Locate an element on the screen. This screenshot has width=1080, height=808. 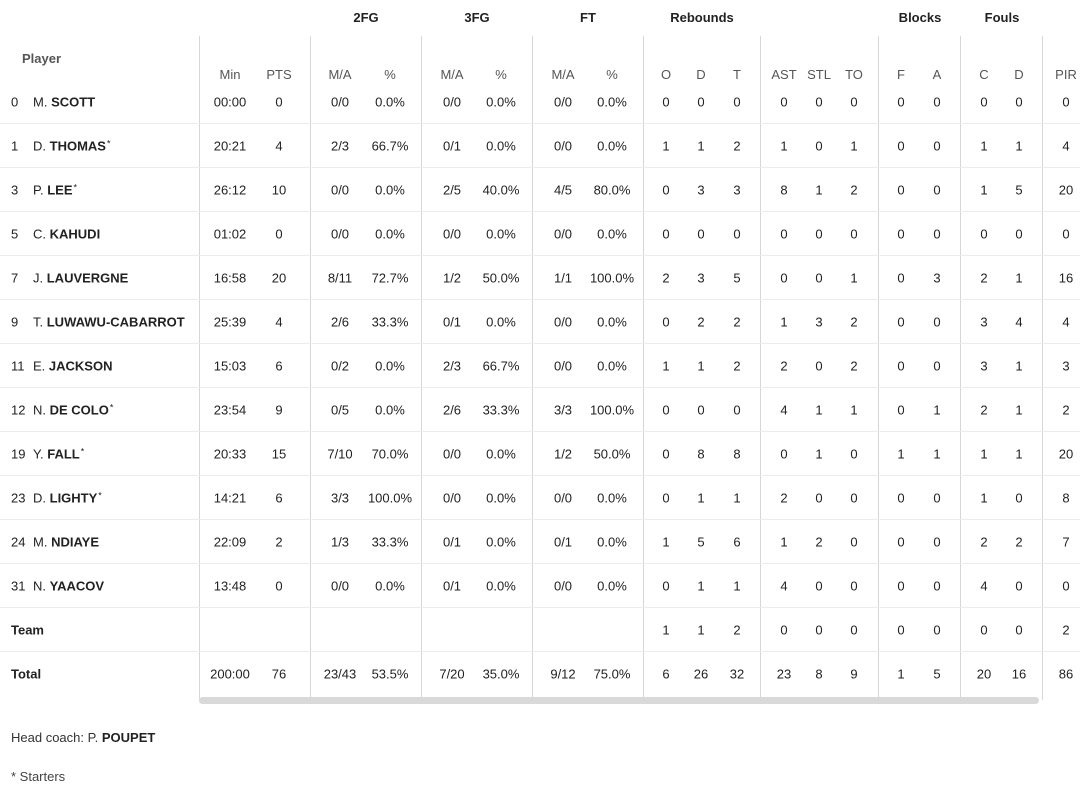
stat-foul-c: 1 is located at coordinates (984, 454).